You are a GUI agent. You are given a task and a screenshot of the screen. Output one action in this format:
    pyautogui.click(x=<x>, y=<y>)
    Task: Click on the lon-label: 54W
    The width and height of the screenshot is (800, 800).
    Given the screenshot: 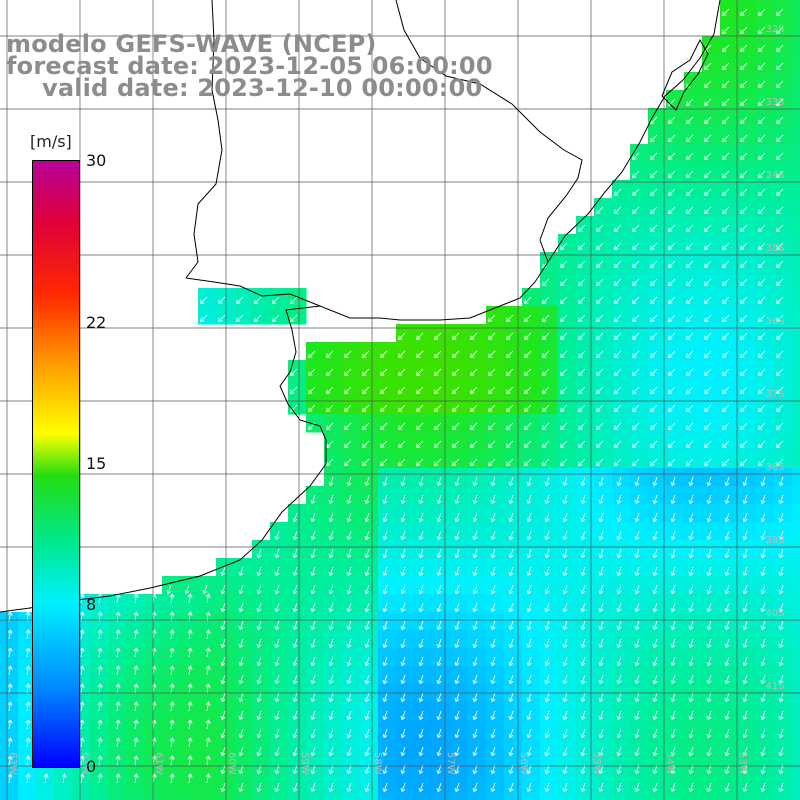 What is the action you would take?
    pyautogui.click(x=669, y=763)
    